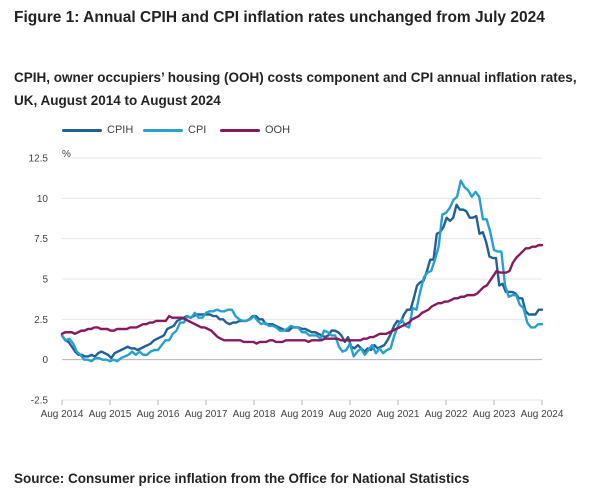 This screenshot has height=498, width=600. Describe the element at coordinates (494, 414) in the screenshot. I see `x-tick-label: Aug 2023` at that location.